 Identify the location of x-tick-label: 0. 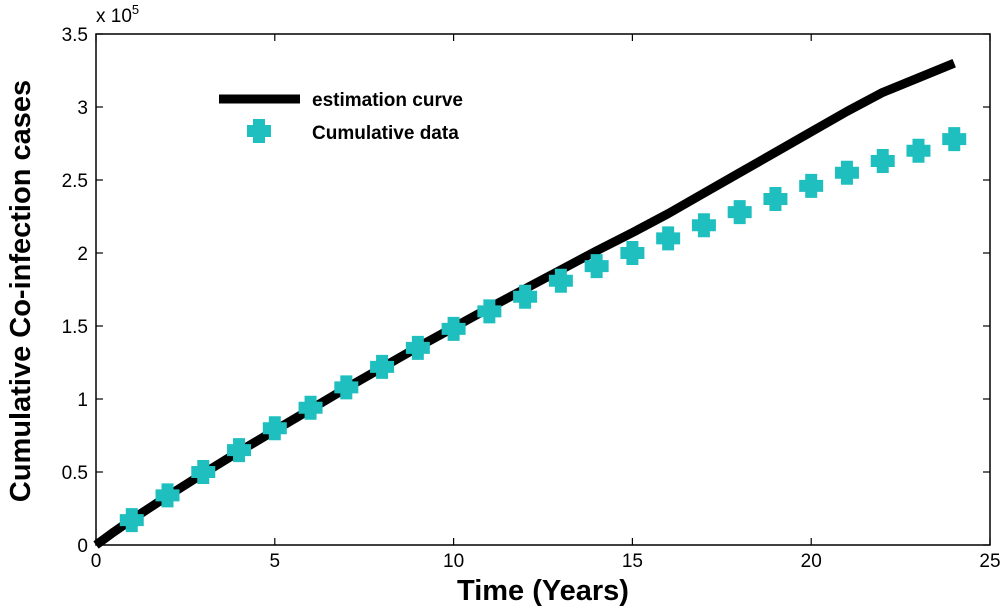
(96, 561).